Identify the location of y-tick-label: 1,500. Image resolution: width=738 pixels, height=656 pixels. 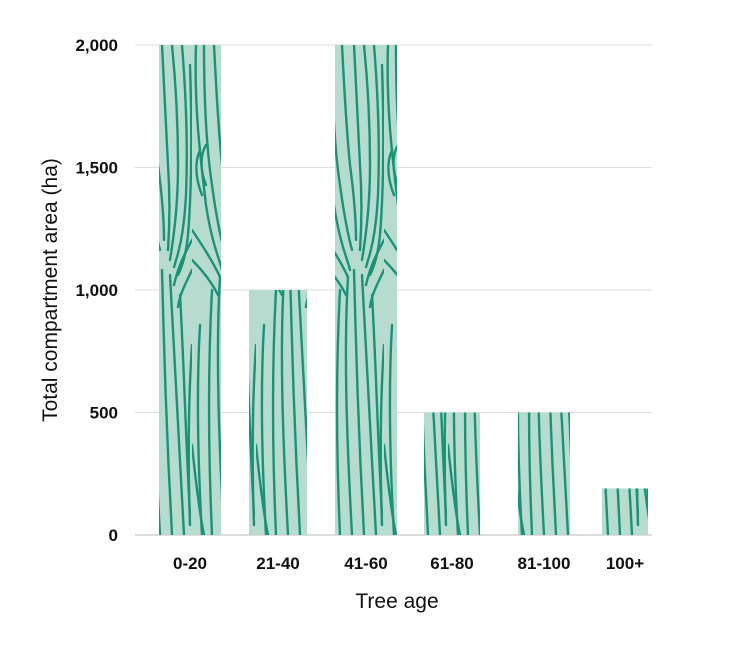
(96, 168).